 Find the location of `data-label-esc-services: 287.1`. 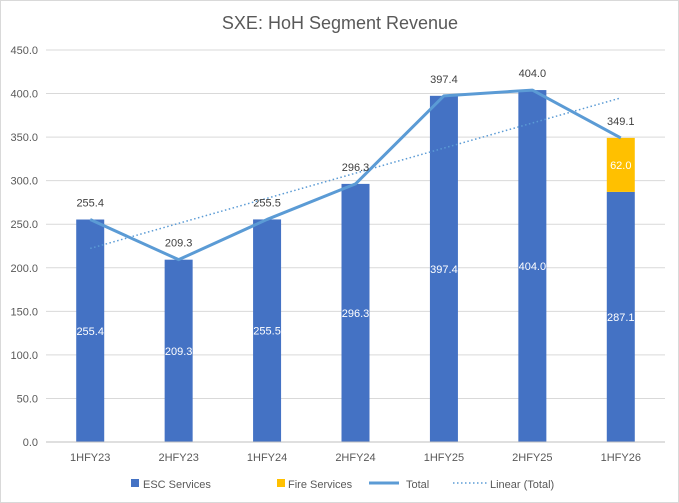

data-label-esc-services: 287.1 is located at coordinates (621, 318).